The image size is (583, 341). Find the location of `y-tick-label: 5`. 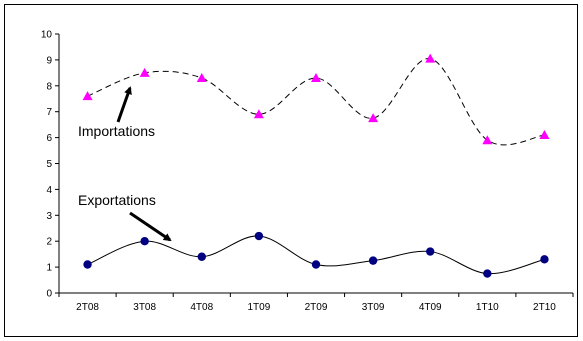

y-tick-label: 5 is located at coordinates (49, 164).